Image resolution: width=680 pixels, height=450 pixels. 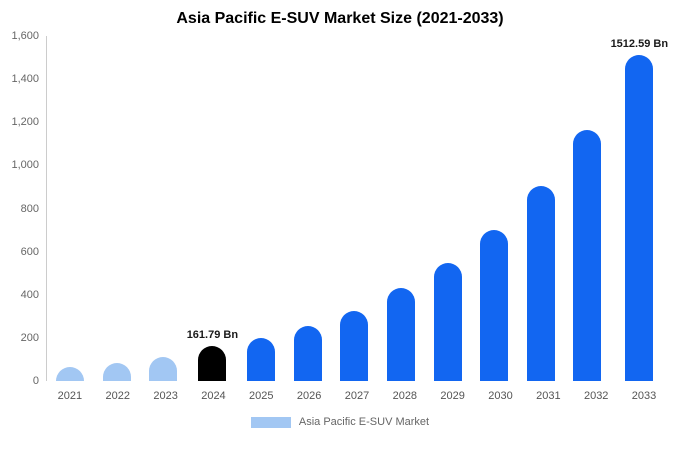 What do you see at coordinates (447, 208) in the screenshot?
I see `bar-col-2029` at bounding box center [447, 208].